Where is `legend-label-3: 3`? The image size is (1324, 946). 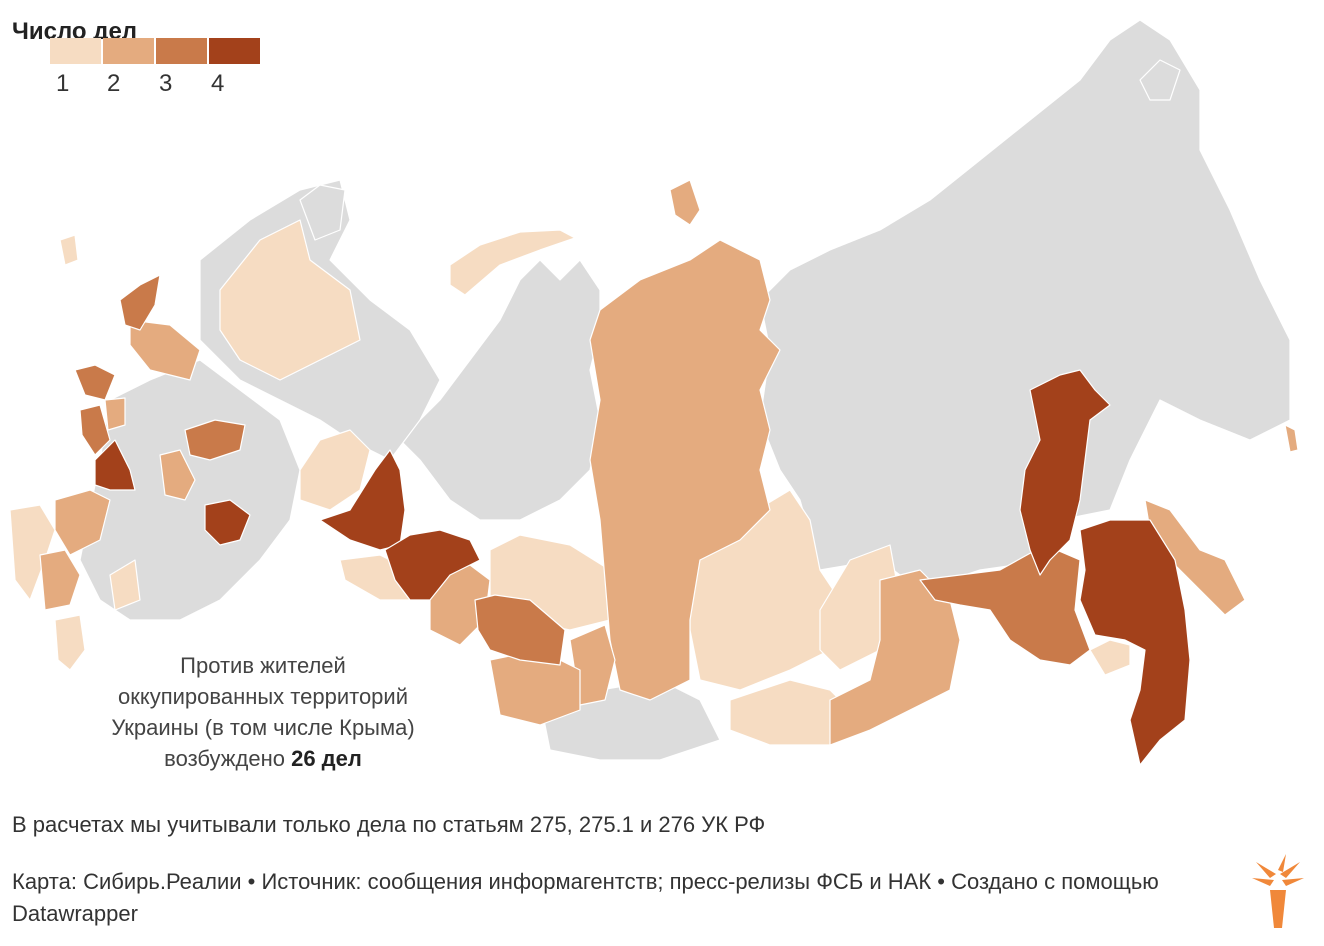 legend-label-3: 3 is located at coordinates (166, 83).